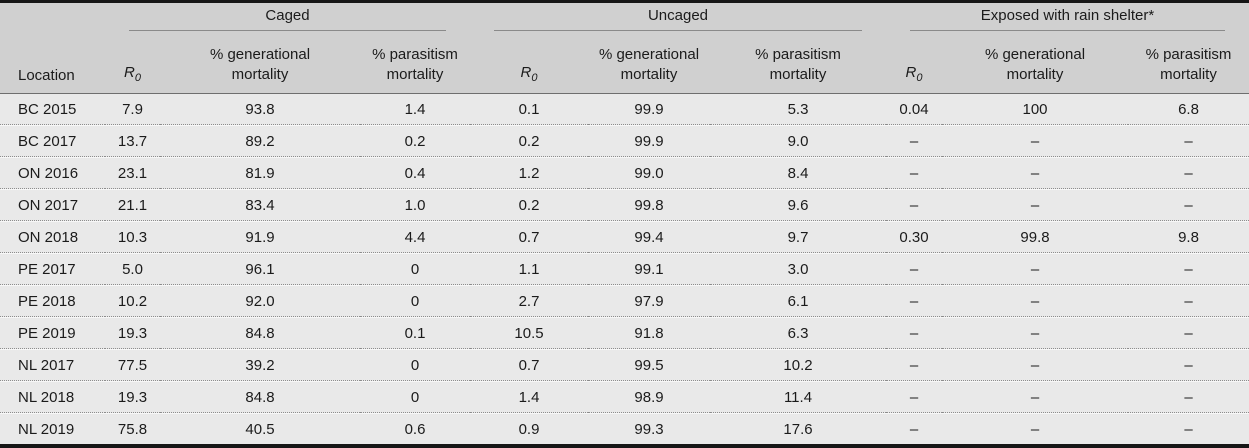  What do you see at coordinates (1035, 54) in the screenshot?
I see `header-line: % generational` at bounding box center [1035, 54].